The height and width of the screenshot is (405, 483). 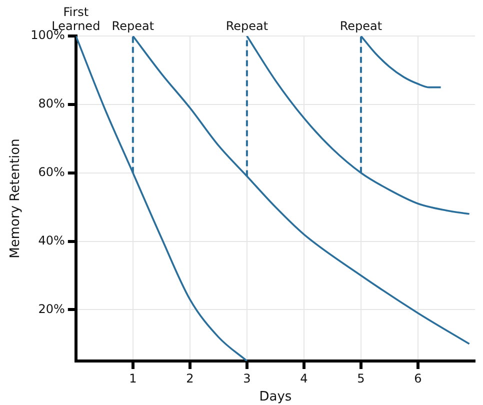 What do you see at coordinates (304, 378) in the screenshot?
I see `x-tick-label: 4` at bounding box center [304, 378].